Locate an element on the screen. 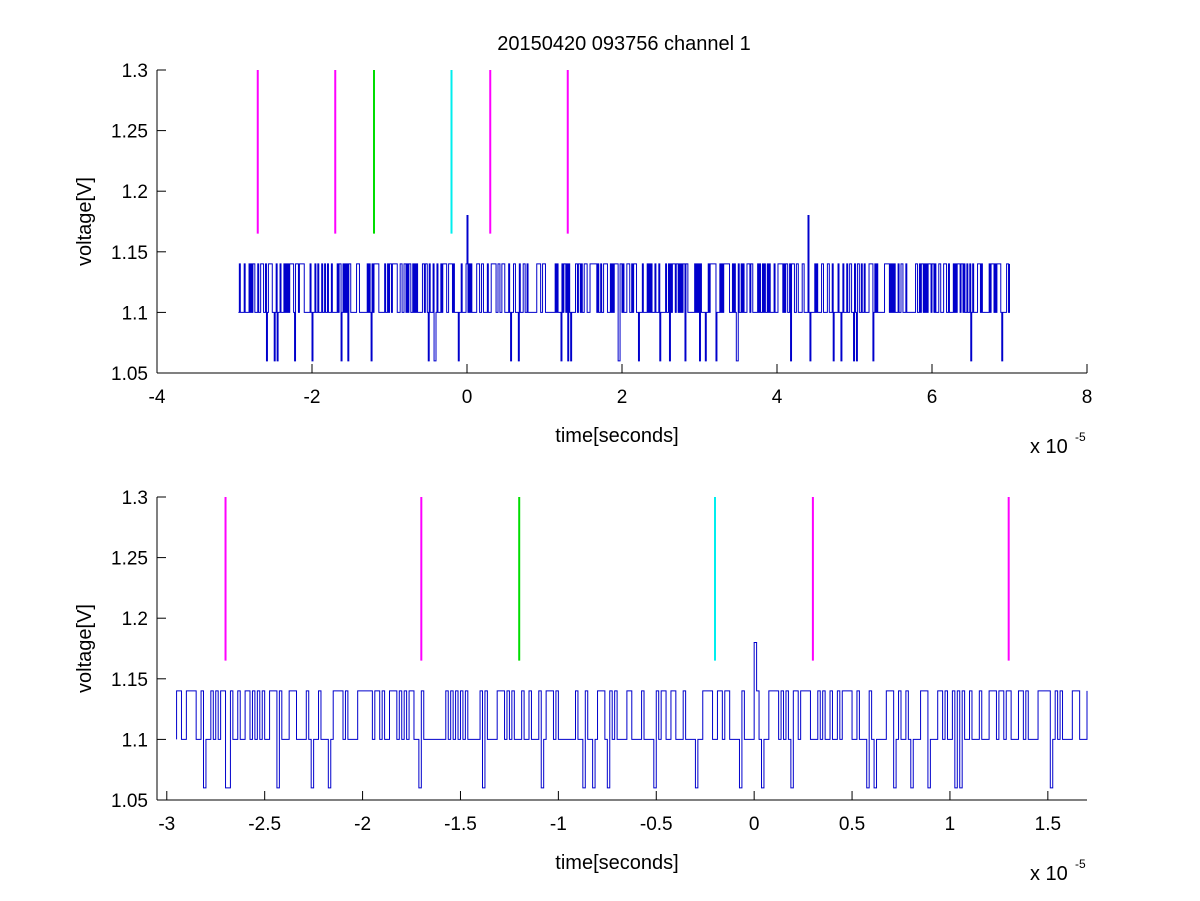 The image size is (1200, 901). x-tick-label: 1 is located at coordinates (950, 824).